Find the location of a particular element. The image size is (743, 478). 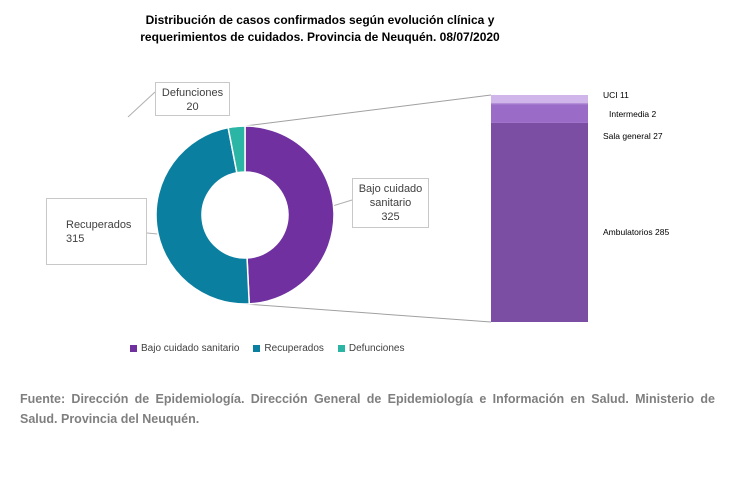

bar-segment-intermedia is located at coordinates (539, 103).